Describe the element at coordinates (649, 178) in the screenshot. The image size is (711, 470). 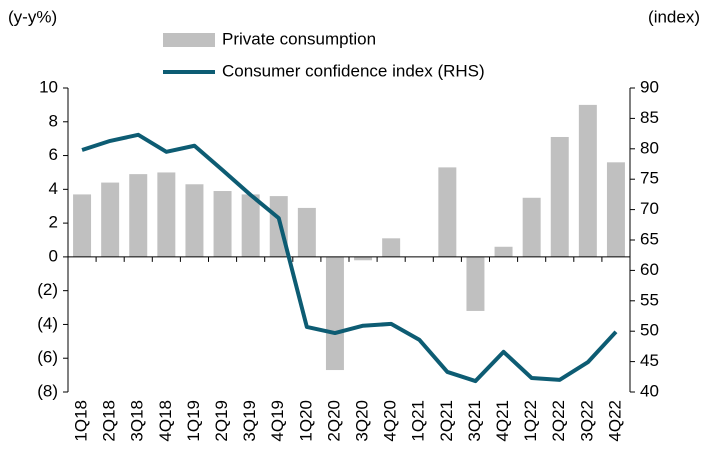
I see `y2-tick-label: 75` at that location.